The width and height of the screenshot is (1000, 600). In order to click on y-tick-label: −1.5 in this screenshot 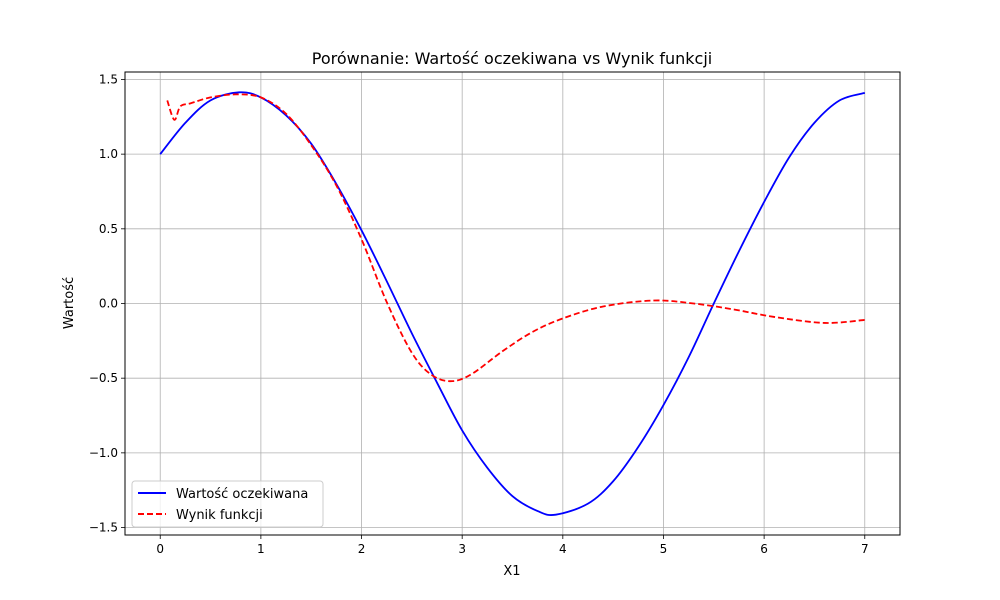, I will do `click(103, 528)`.